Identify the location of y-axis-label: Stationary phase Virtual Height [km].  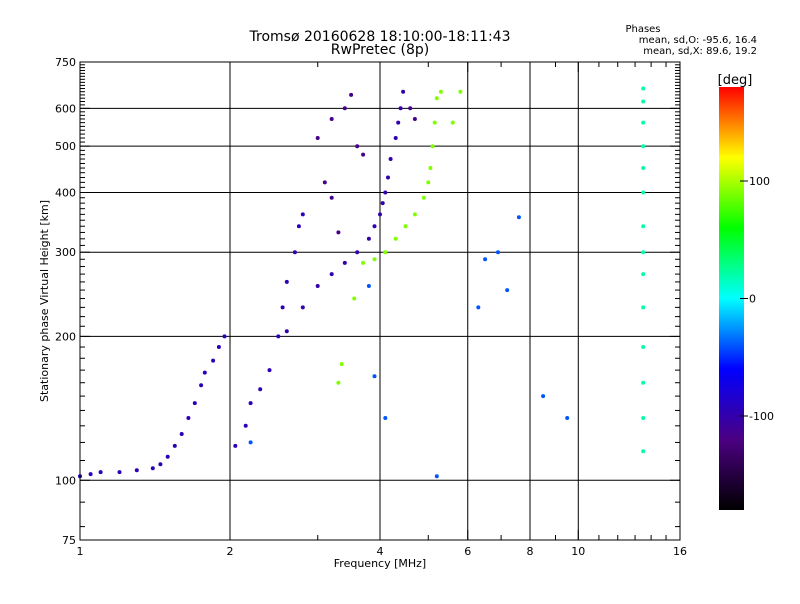
(44, 301).